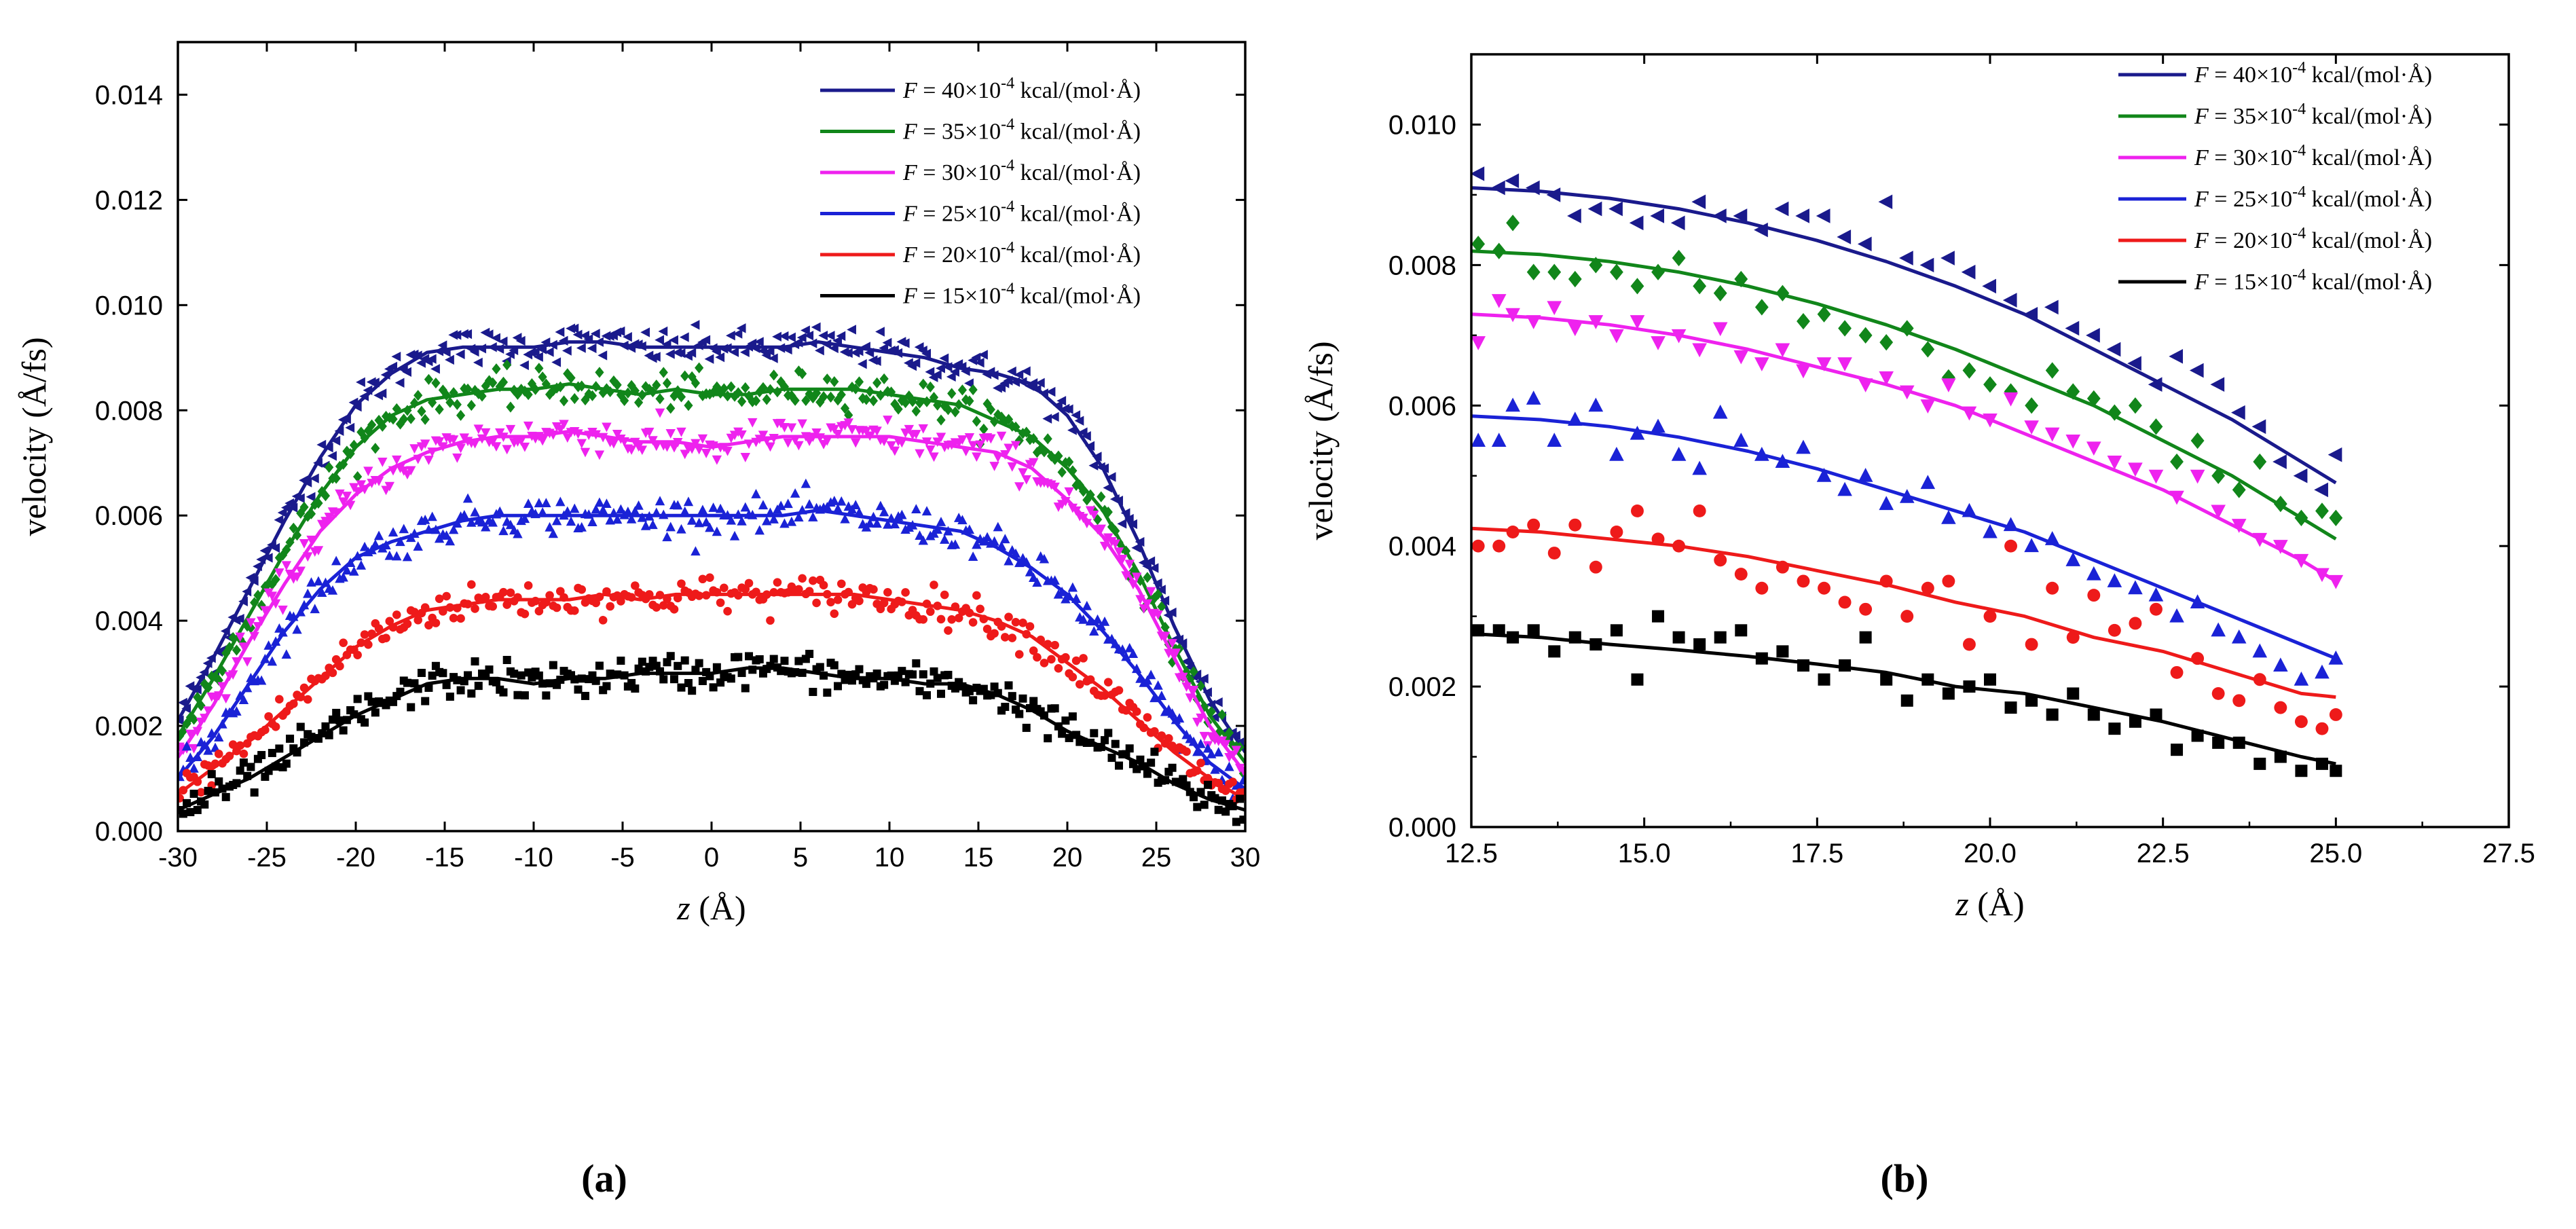 This screenshot has height=1229, width=2576. What do you see at coordinates (2163, 853) in the screenshot?
I see `x-tick-label: 22.5` at bounding box center [2163, 853].